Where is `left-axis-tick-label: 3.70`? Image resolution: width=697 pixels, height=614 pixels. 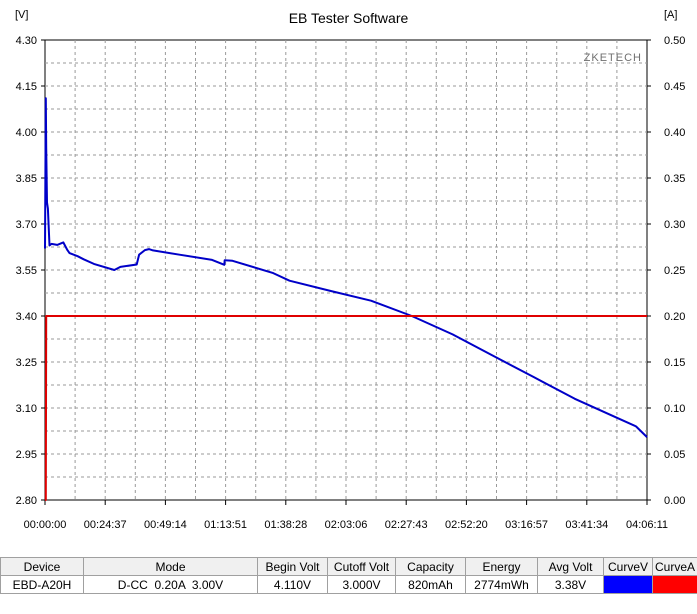
left-axis-tick-label: 3.70 is located at coordinates (26, 225).